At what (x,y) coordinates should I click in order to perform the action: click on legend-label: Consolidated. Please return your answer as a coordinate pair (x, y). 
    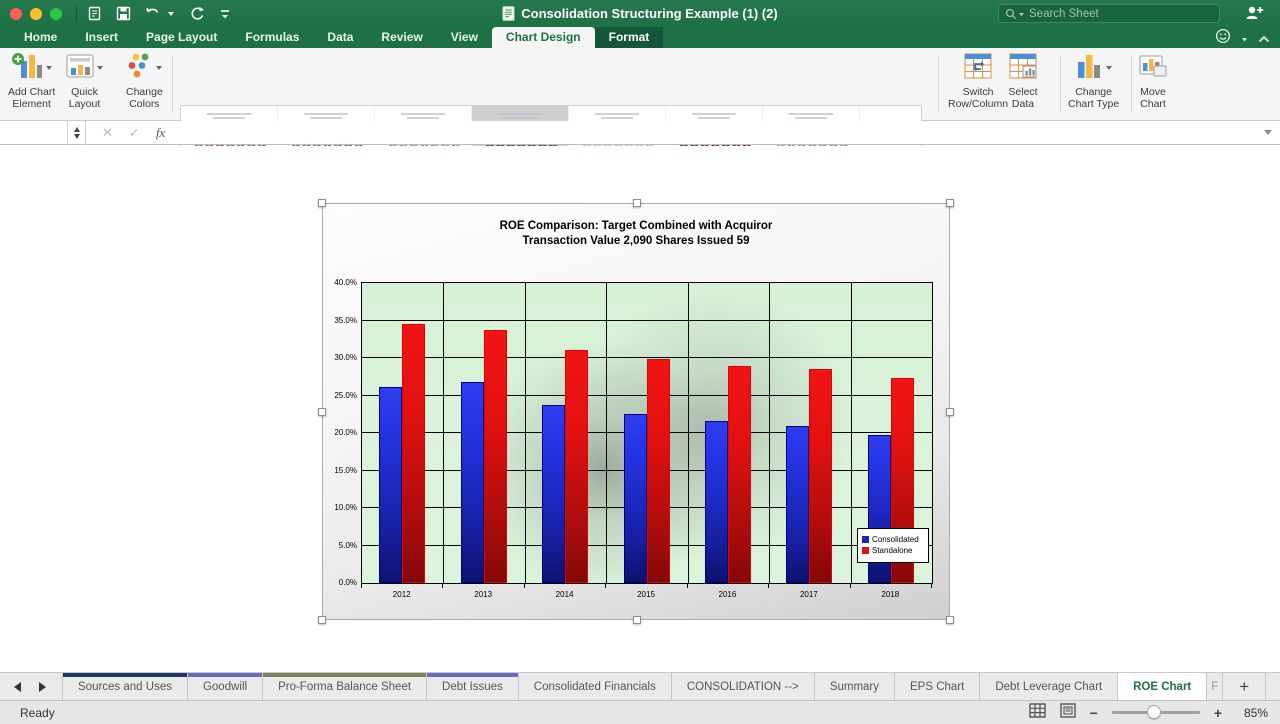
    Looking at the image, I should click on (895, 539).